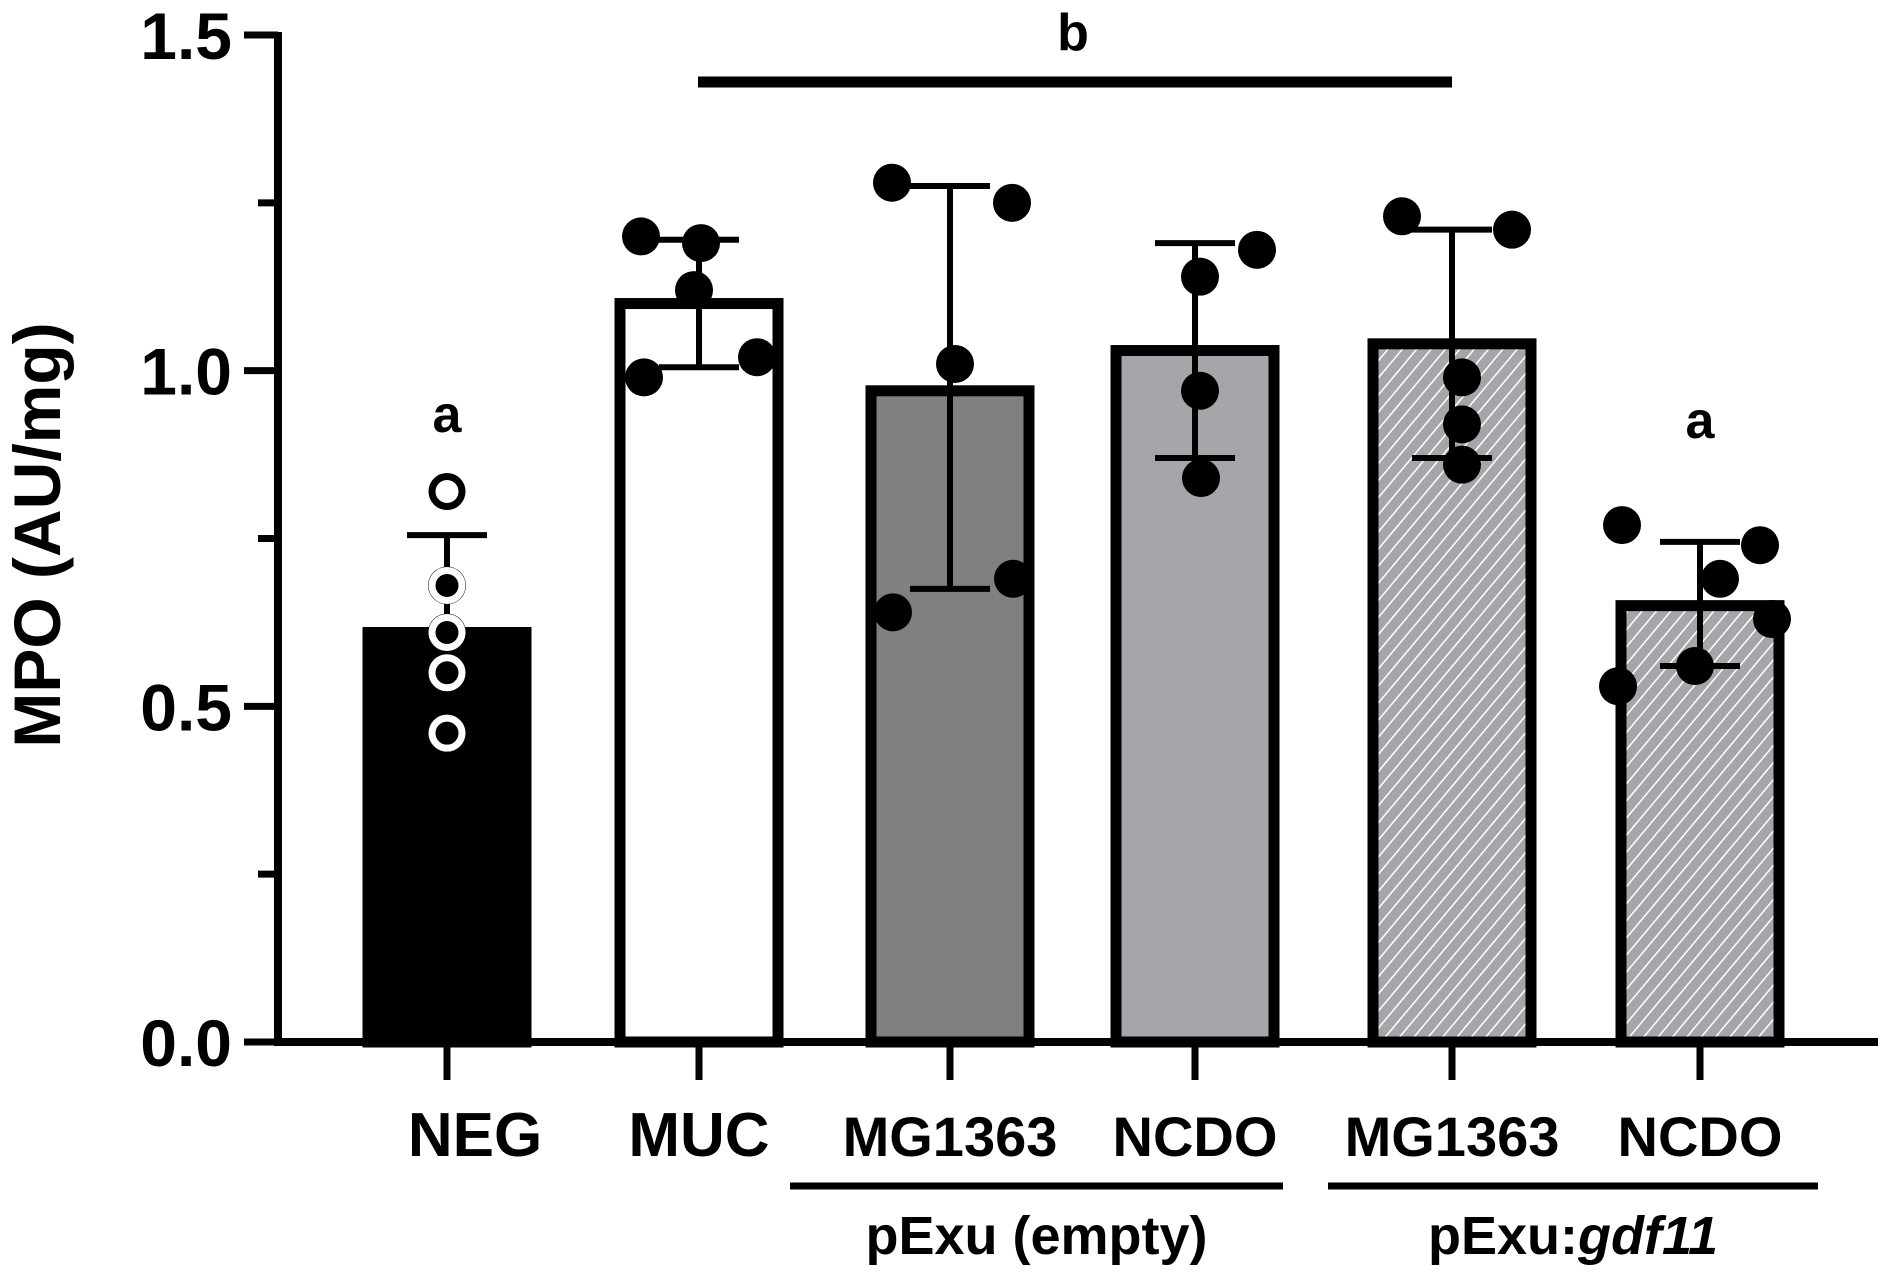 This screenshot has width=1878, height=1278. Describe the element at coordinates (186, 36) in the screenshot. I see `y-tick-label-3: 1.5` at that location.